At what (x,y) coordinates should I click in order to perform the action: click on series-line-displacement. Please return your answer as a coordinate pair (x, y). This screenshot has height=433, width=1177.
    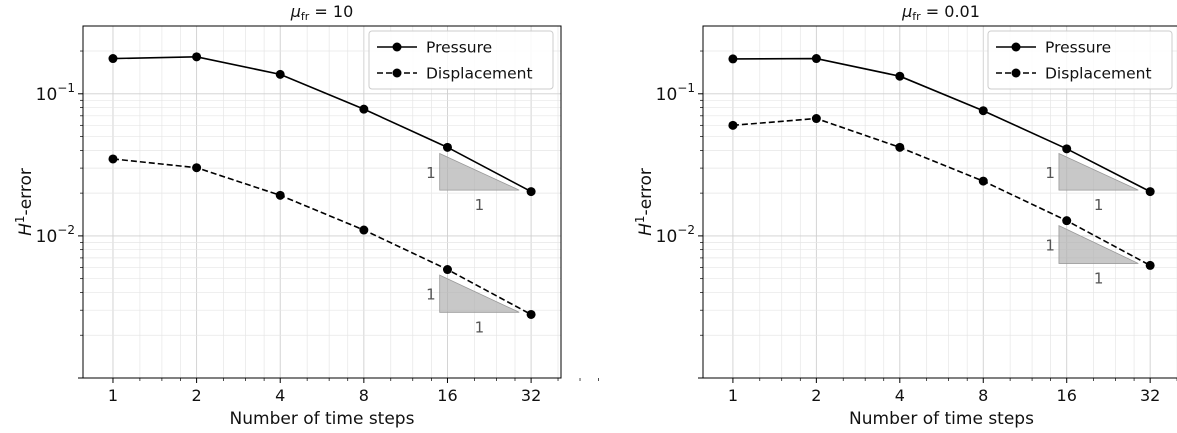
    Looking at the image, I should click on (941, 192).